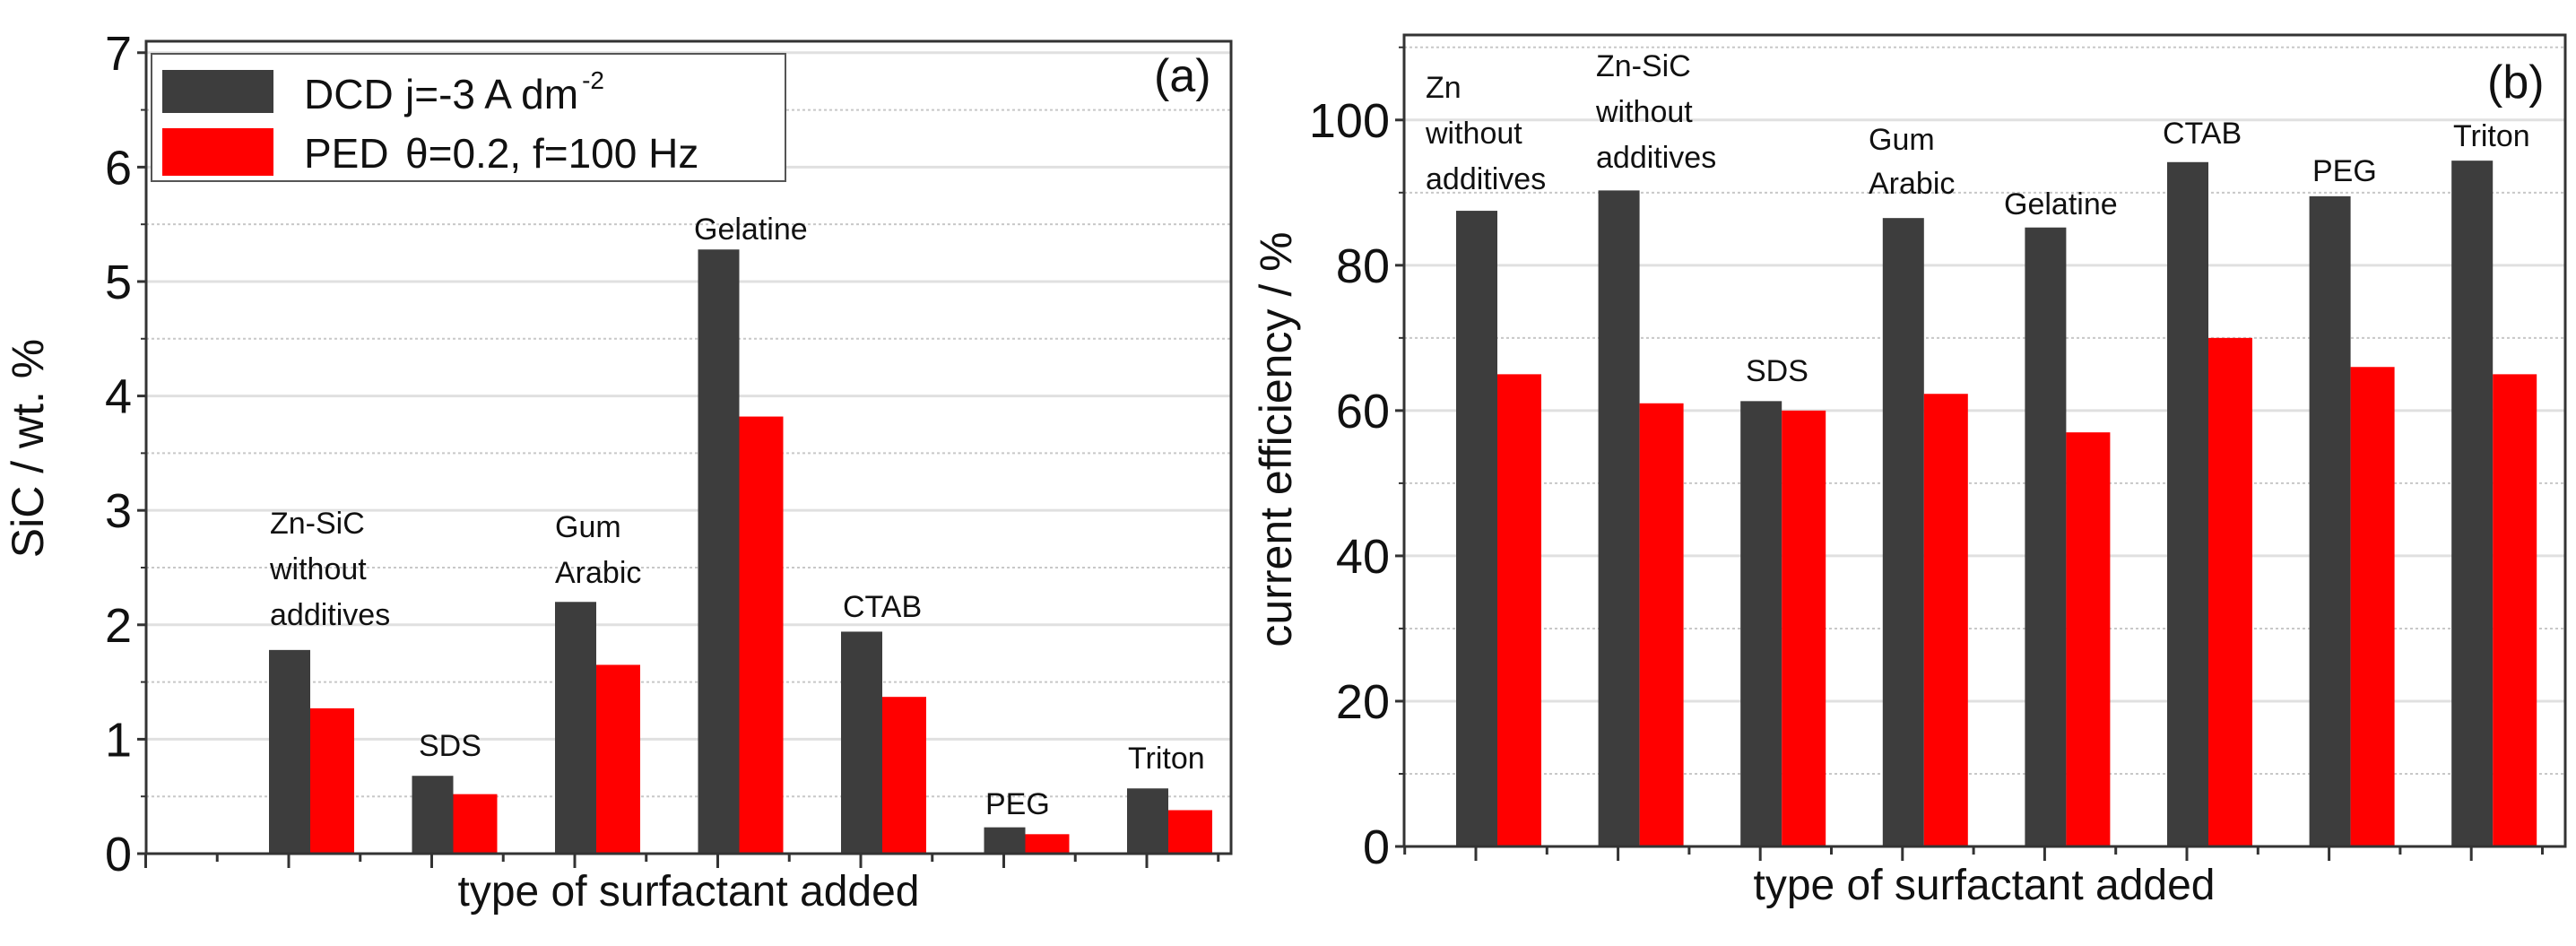  I want to click on legend-superscript: -2, so click(593, 80).